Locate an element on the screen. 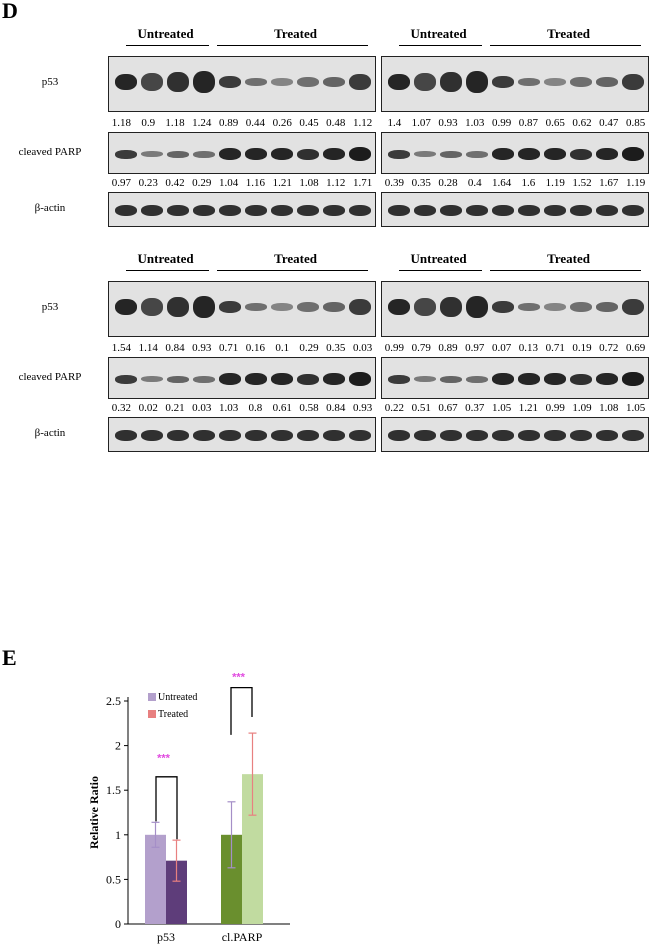  legend-label-treated: Treated is located at coordinates (173, 714).